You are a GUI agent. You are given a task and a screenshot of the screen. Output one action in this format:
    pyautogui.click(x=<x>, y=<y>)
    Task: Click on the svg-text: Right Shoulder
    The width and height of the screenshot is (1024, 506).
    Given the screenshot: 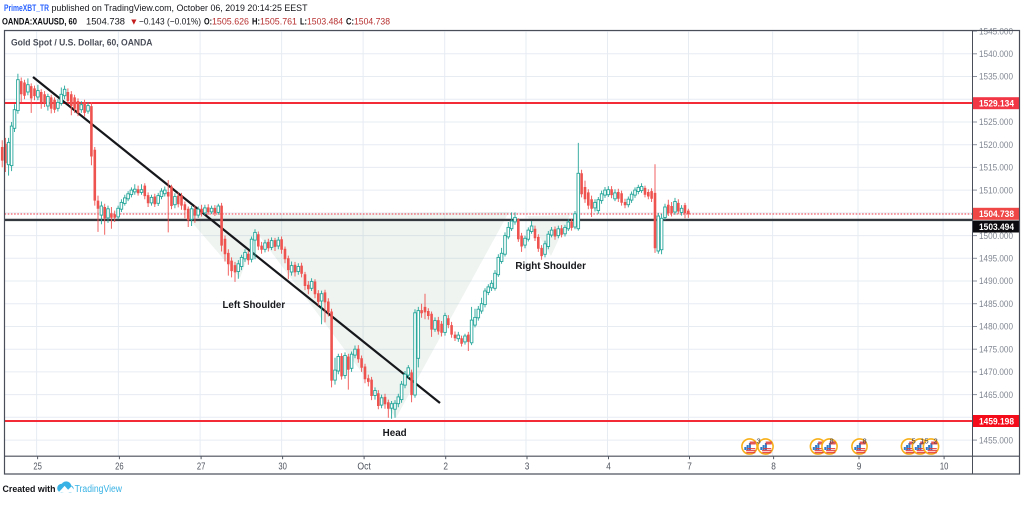 What is the action you would take?
    pyautogui.click(x=550, y=266)
    